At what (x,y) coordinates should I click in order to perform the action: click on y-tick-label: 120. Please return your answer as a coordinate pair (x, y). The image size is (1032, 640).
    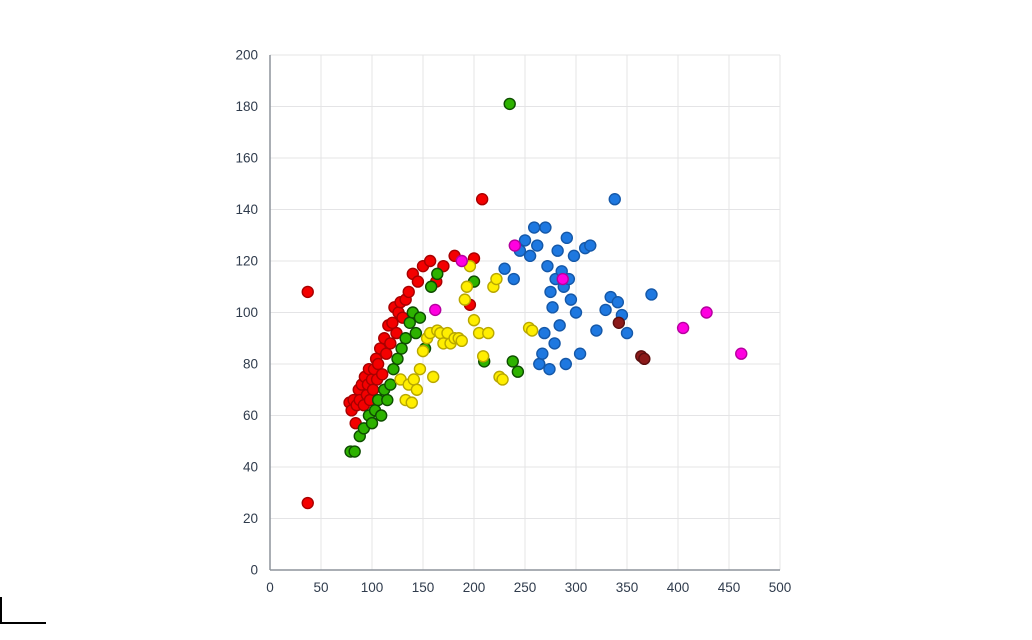
    Looking at the image, I should click on (246, 261).